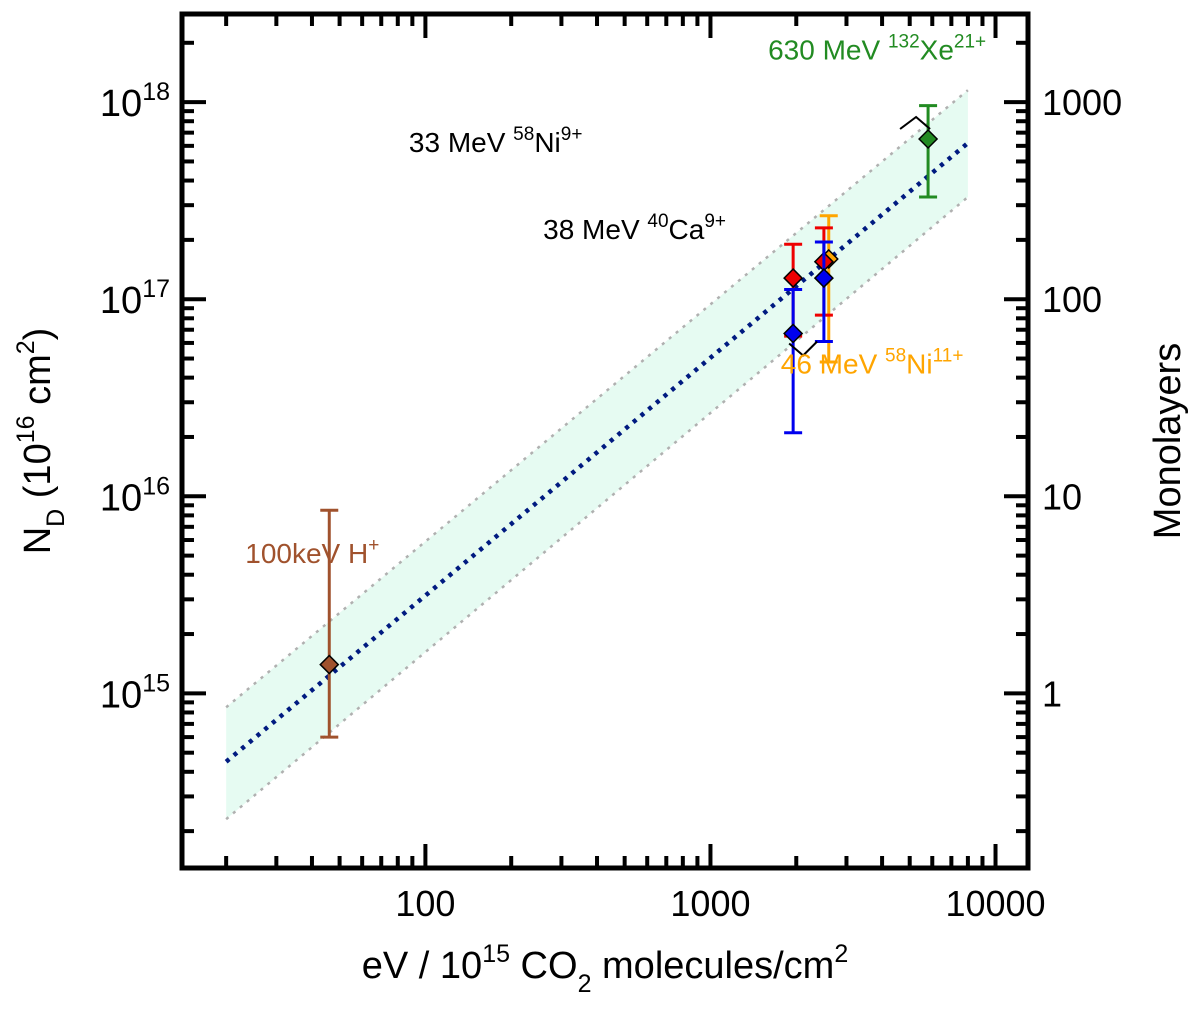 The width and height of the screenshot is (1200, 1012). What do you see at coordinates (26, 347) in the screenshot?
I see `y-axis-title-part: 2` at bounding box center [26, 347].